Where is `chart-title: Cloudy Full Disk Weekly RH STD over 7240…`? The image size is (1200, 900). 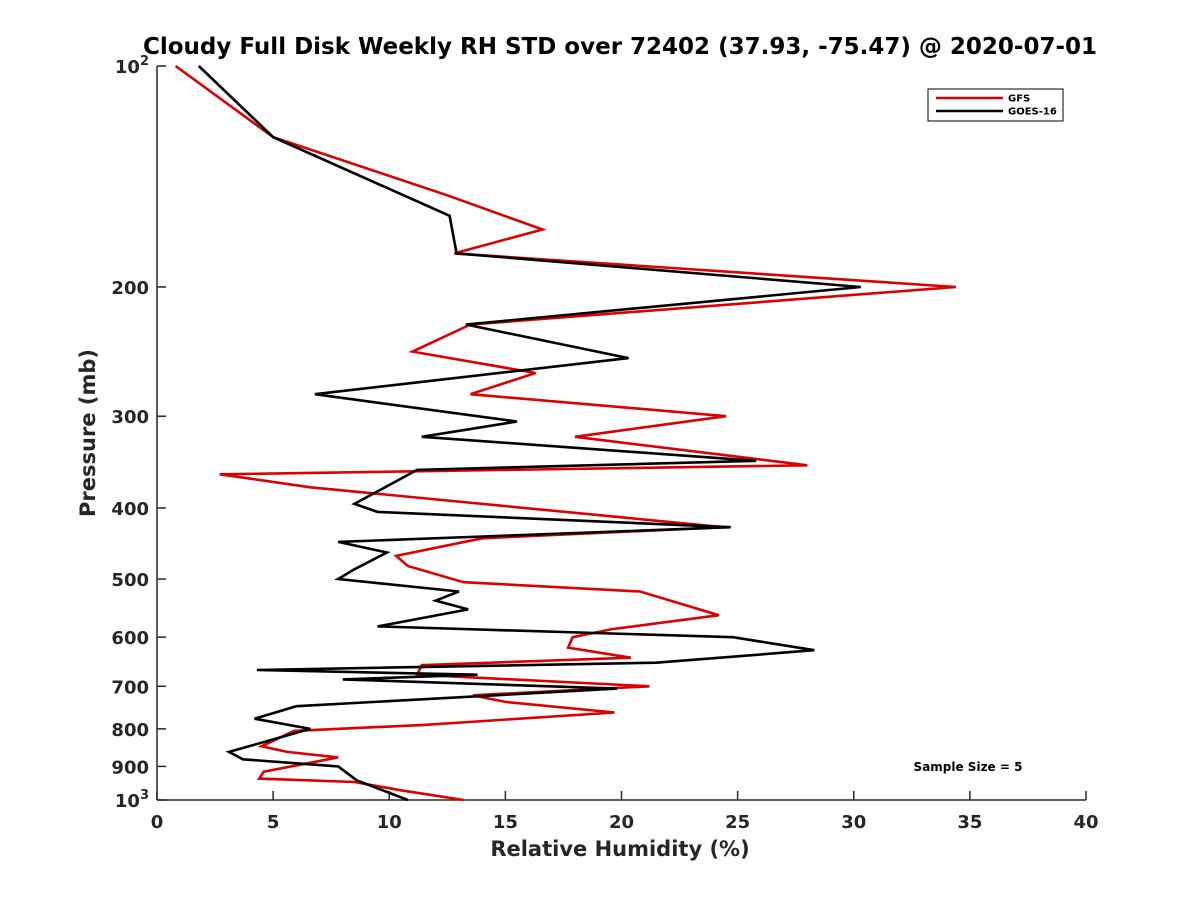
chart-title: Cloudy Full Disk Weekly RH STD over 7240… is located at coordinates (620, 47).